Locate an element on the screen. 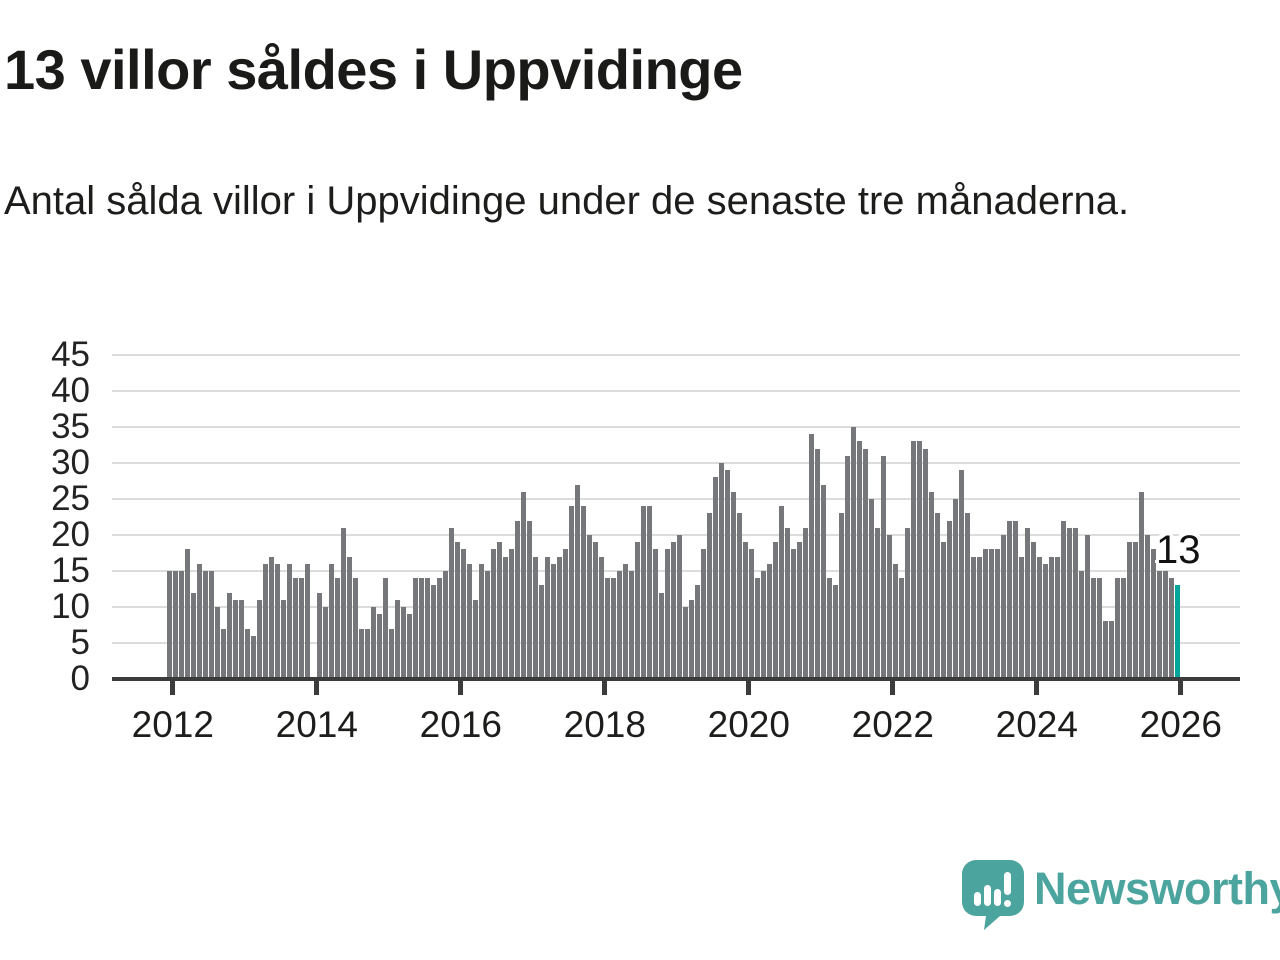 This screenshot has height=960, width=1280. x-axis-label: 2026 is located at coordinates (1180, 724).